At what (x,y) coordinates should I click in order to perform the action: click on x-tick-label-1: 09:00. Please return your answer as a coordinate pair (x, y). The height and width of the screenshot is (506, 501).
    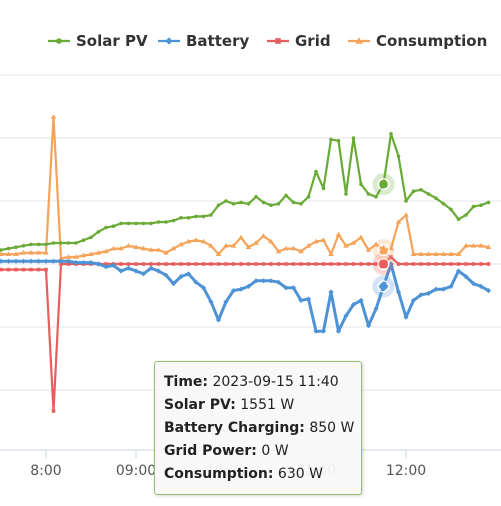
    Looking at the image, I should click on (136, 471).